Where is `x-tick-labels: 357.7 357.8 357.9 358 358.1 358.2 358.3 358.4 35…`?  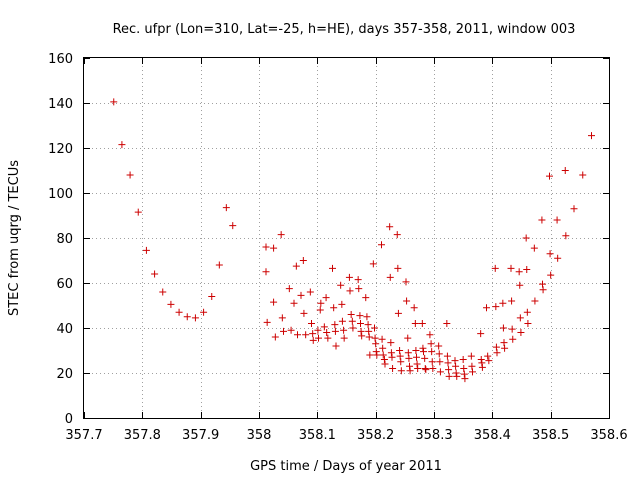
x-tick-labels: 357.7 357.8 357.9 358 358.1 358.2 358.3 358.4 35… is located at coordinates (346, 435).